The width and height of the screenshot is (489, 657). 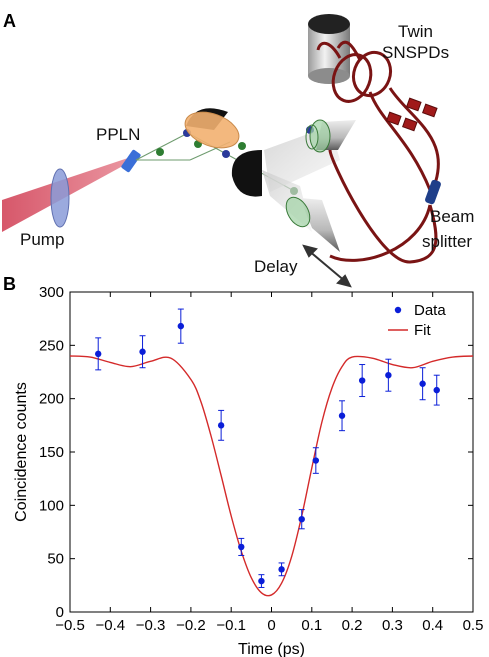 What do you see at coordinates (412, 114) in the screenshot?
I see `fiber-connectors` at bounding box center [412, 114].